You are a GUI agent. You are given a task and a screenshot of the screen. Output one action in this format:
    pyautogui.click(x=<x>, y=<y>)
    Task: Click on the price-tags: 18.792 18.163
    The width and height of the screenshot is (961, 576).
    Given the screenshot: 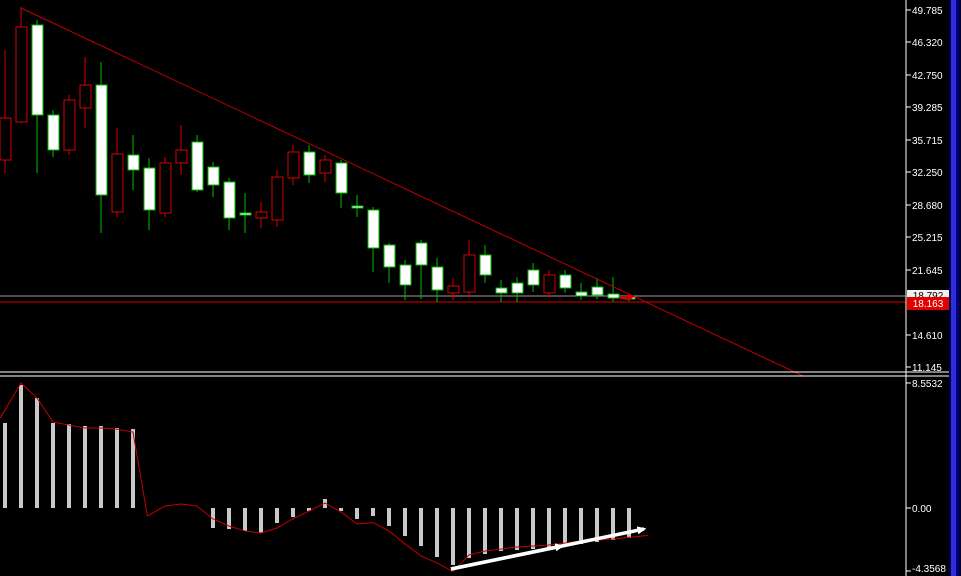 What is the action you would take?
    pyautogui.click(x=928, y=300)
    